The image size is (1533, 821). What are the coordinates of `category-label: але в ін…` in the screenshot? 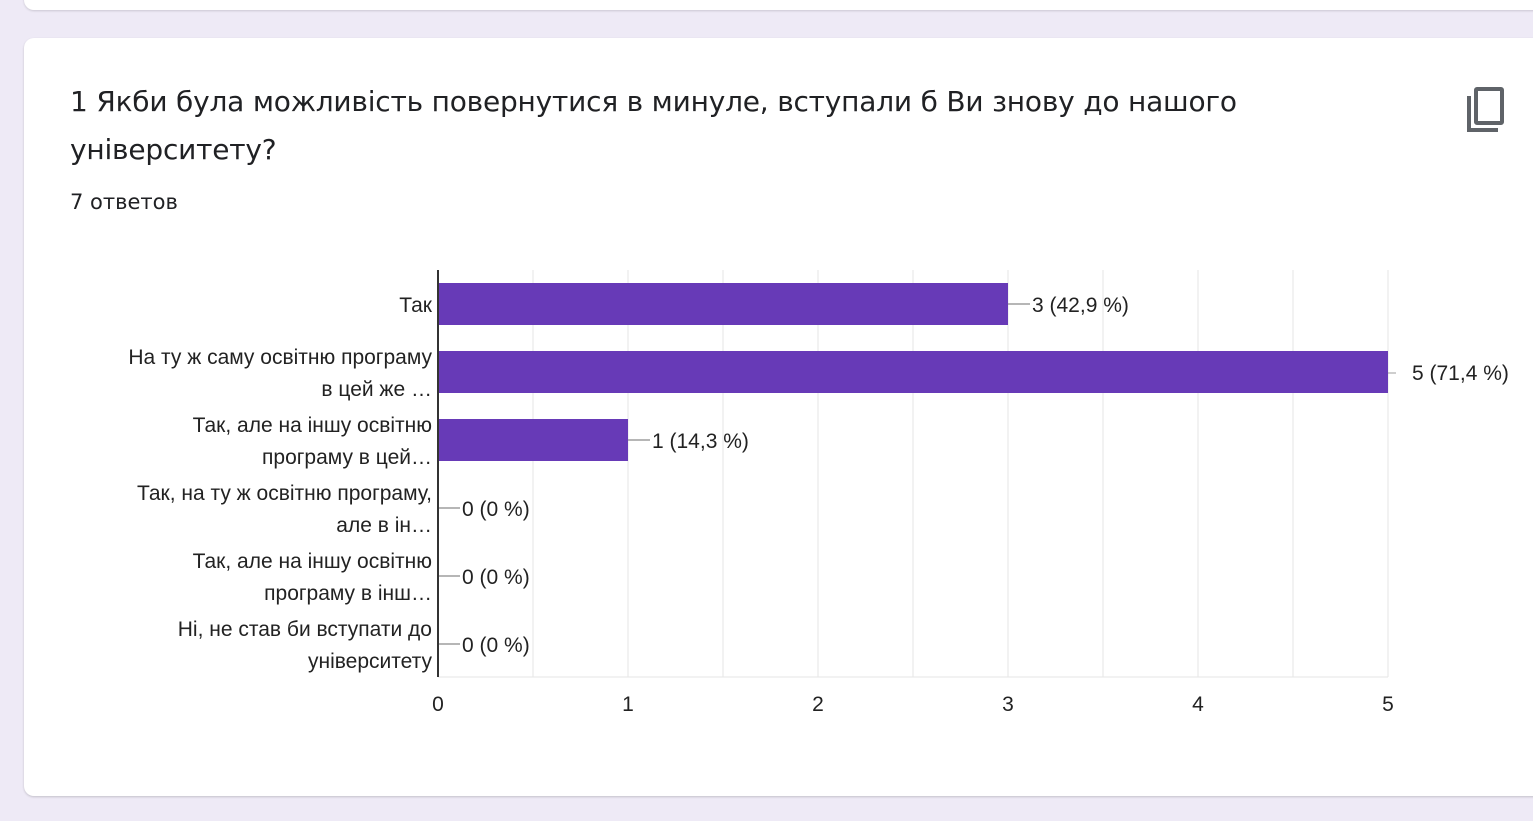 It's located at (384, 525).